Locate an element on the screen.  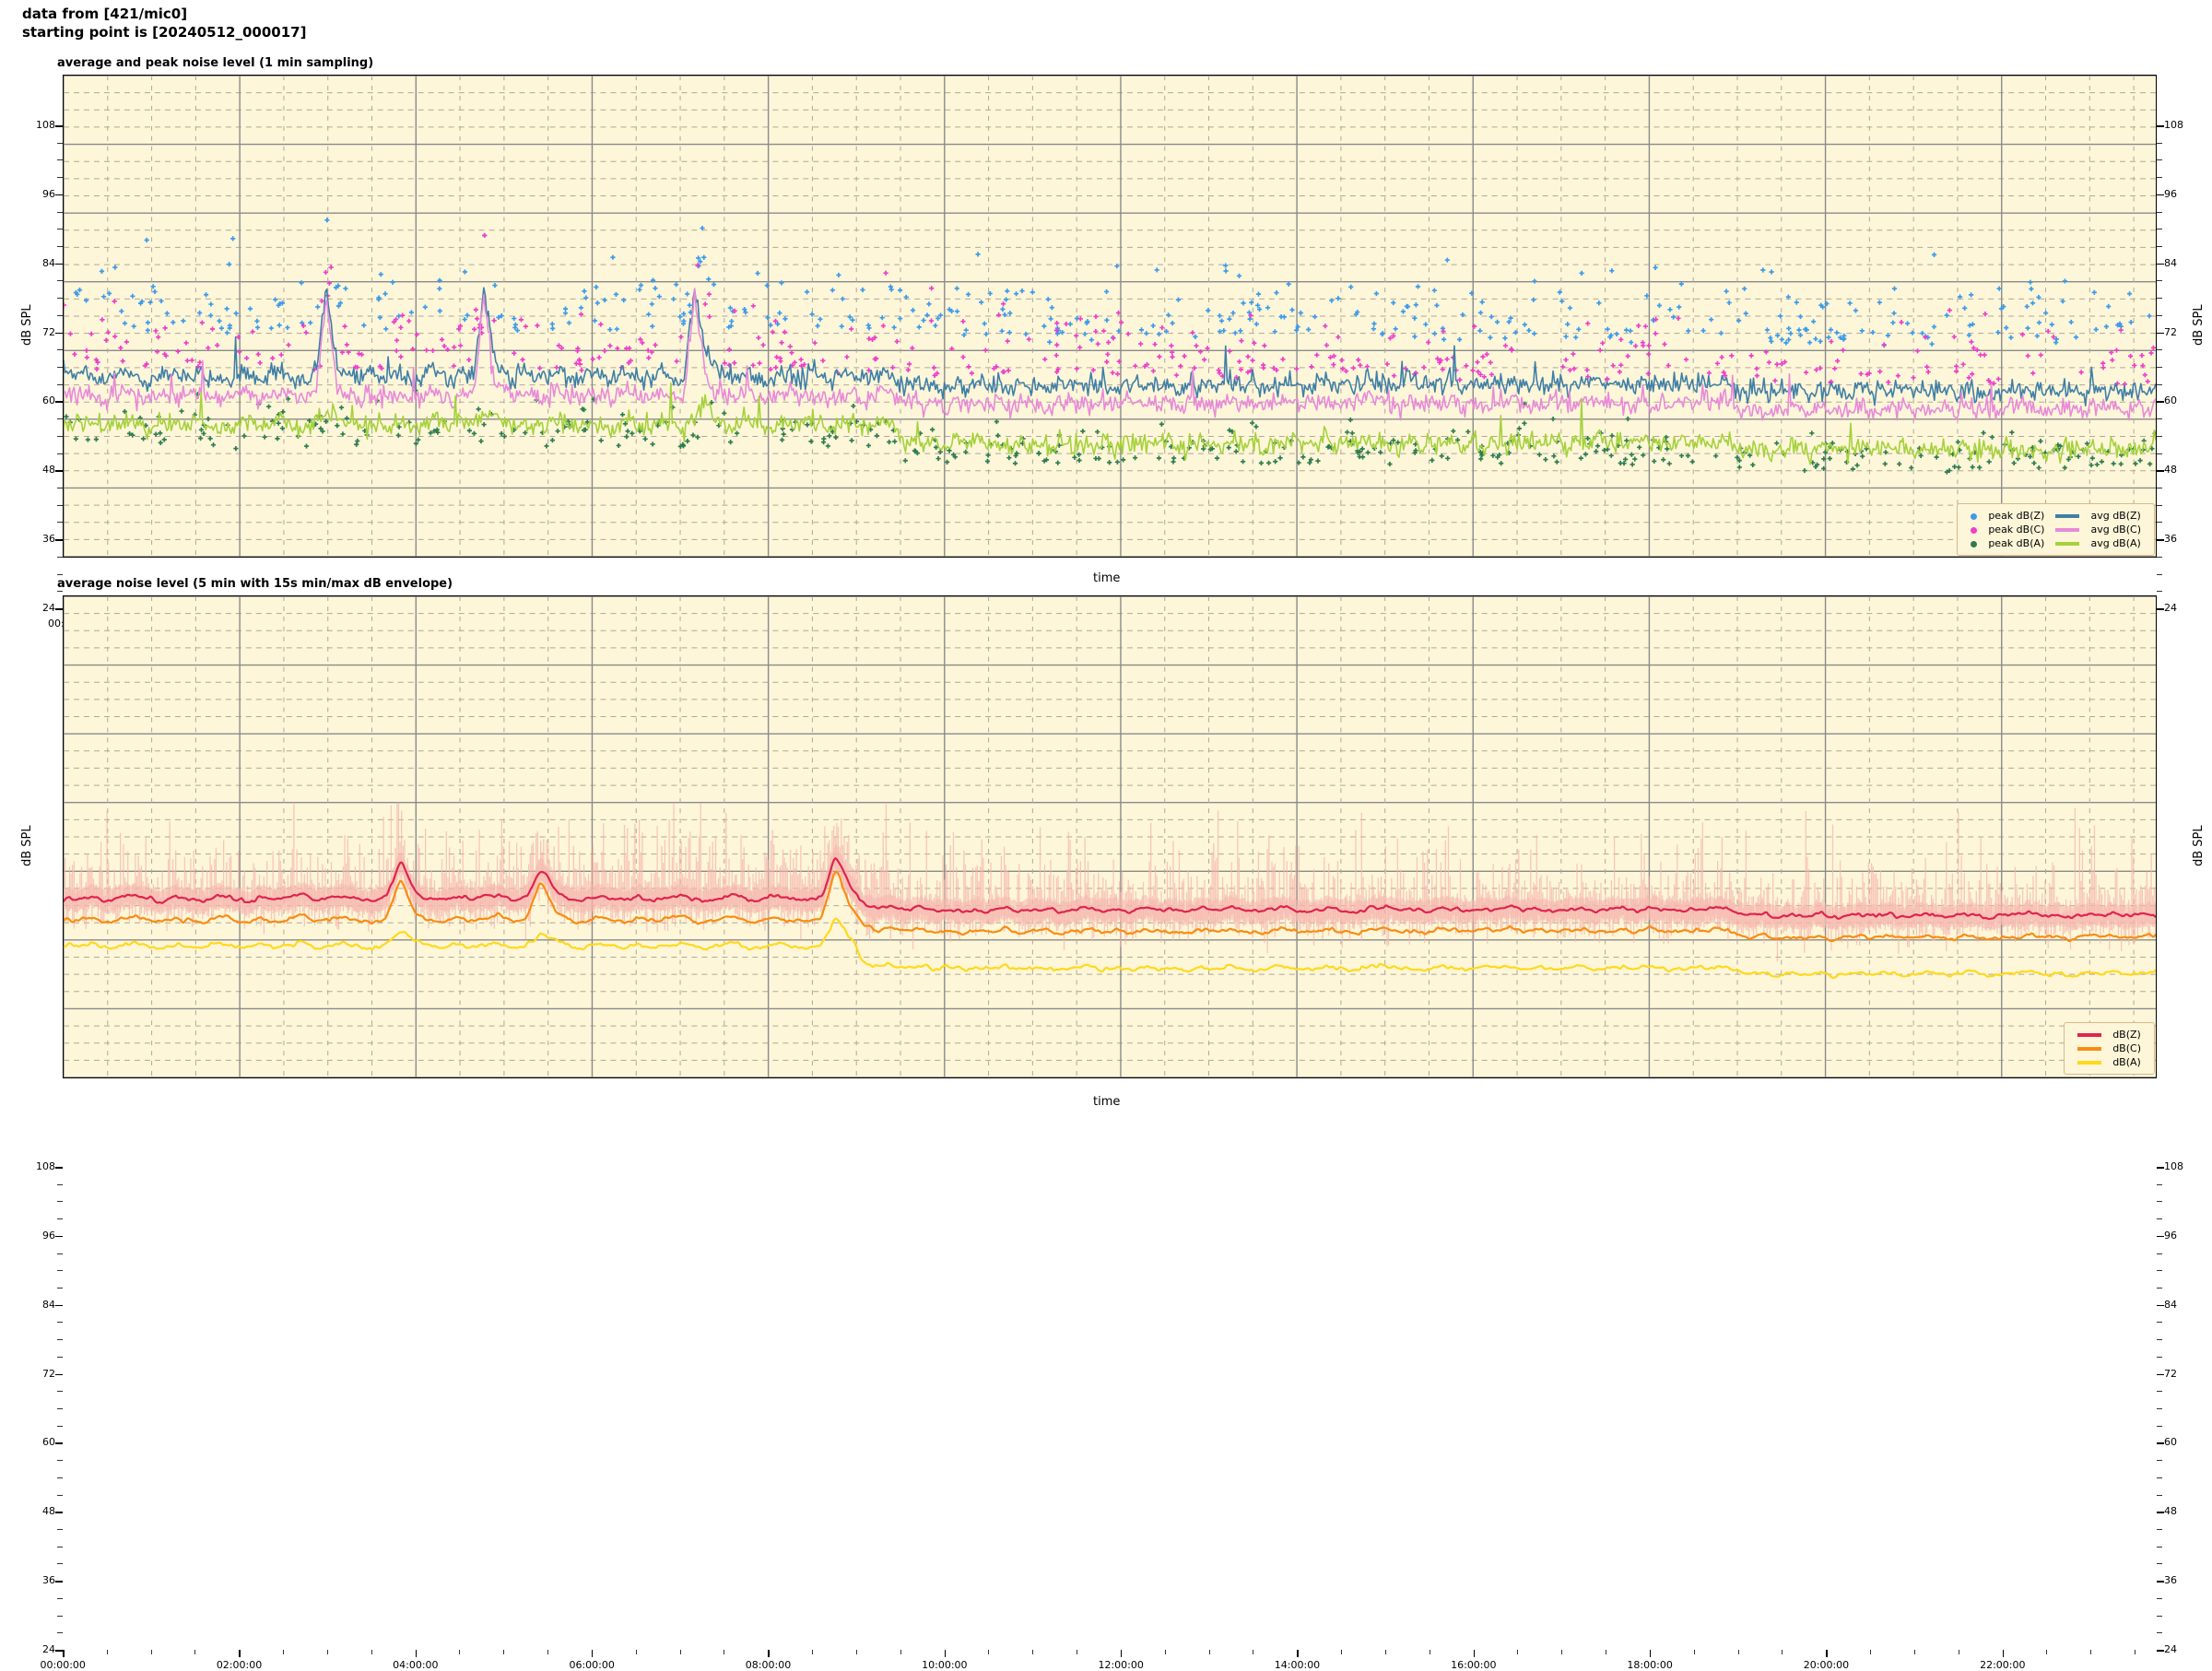
chart-bottom-legend: dB(Z) dB(C) dB(A) is located at coordinates (2109, 1048).